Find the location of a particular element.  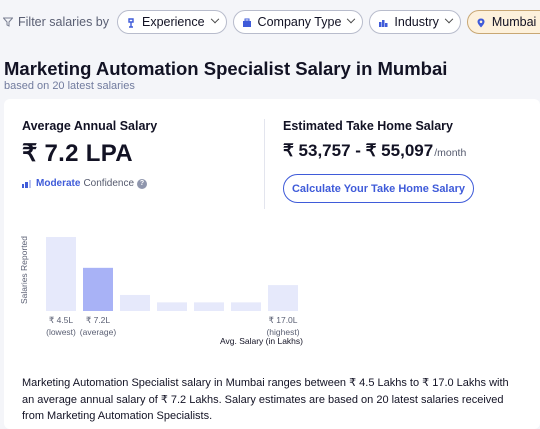

location-chip-label: Mumbai is located at coordinates (514, 22).